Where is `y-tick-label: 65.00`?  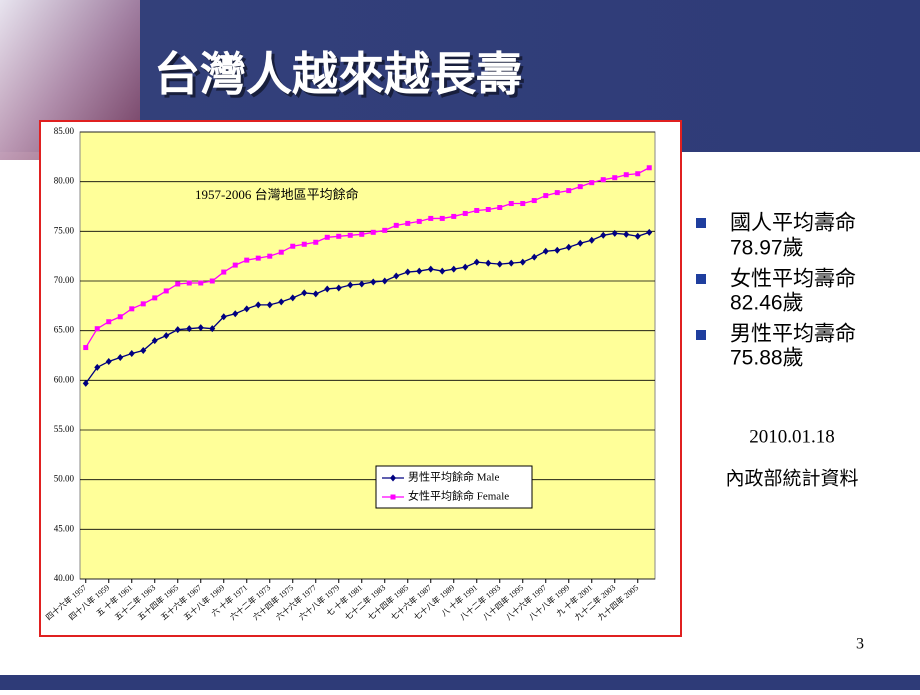
y-tick-label: 65.00 is located at coordinates (64, 330).